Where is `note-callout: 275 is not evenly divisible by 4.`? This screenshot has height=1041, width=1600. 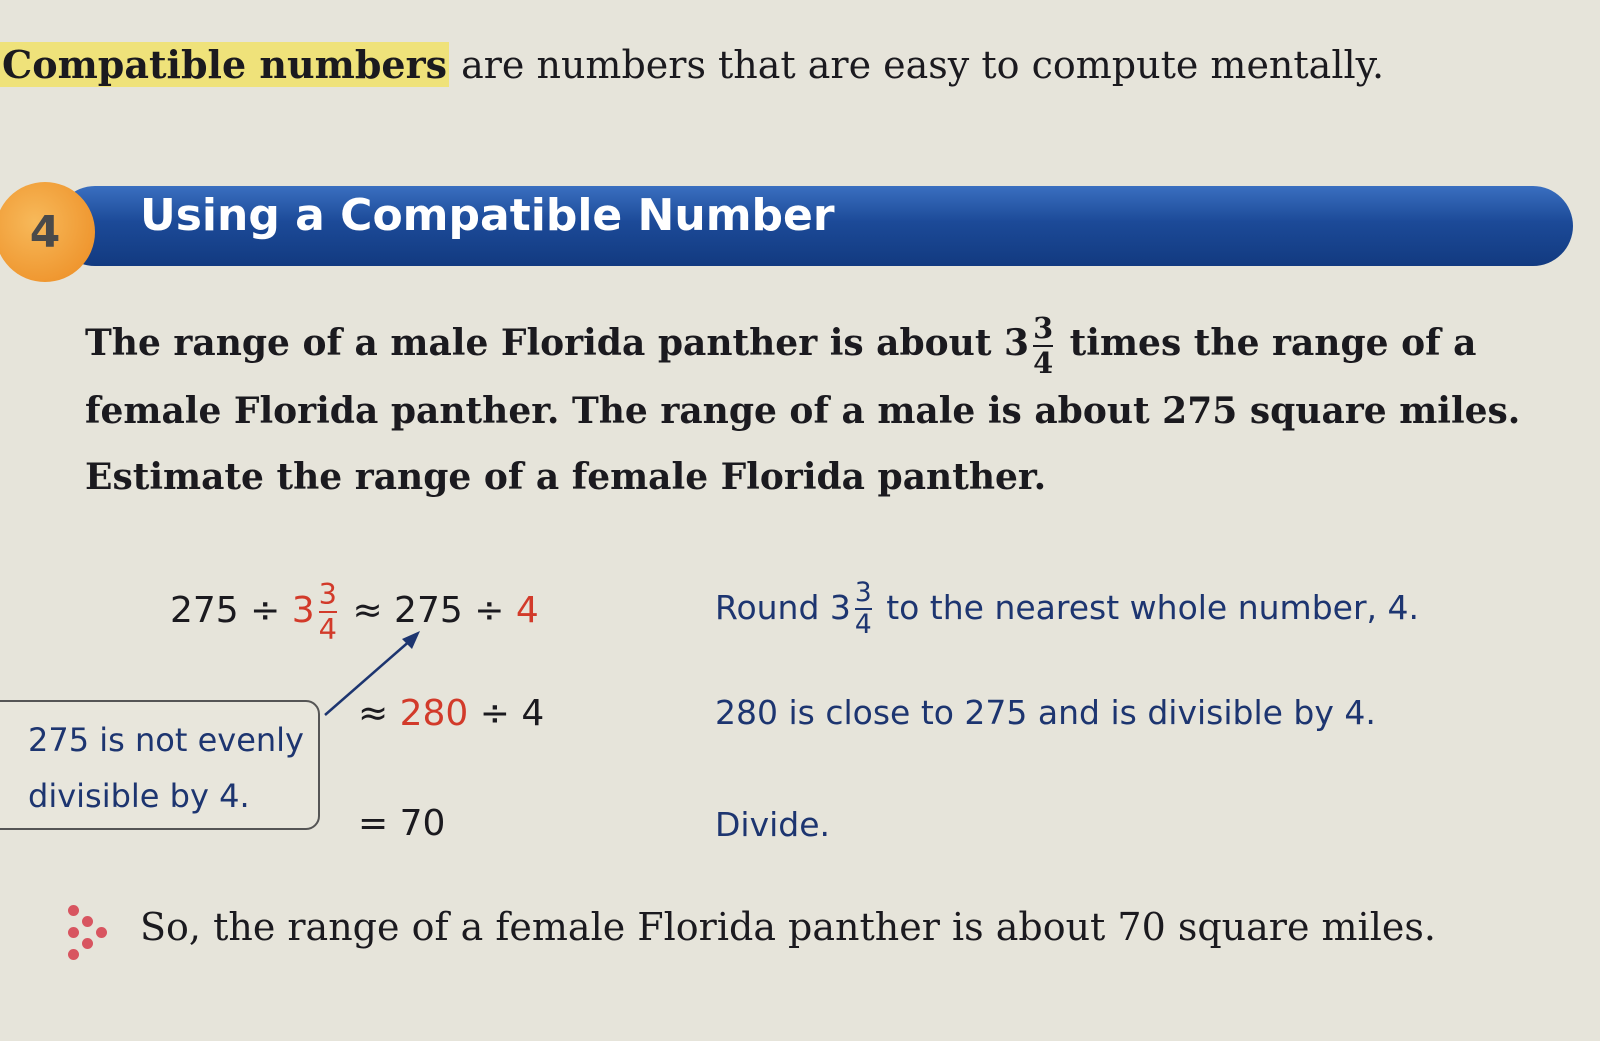
note-callout: 275 is not evenly divisible by 4. is located at coordinates (160, 765).